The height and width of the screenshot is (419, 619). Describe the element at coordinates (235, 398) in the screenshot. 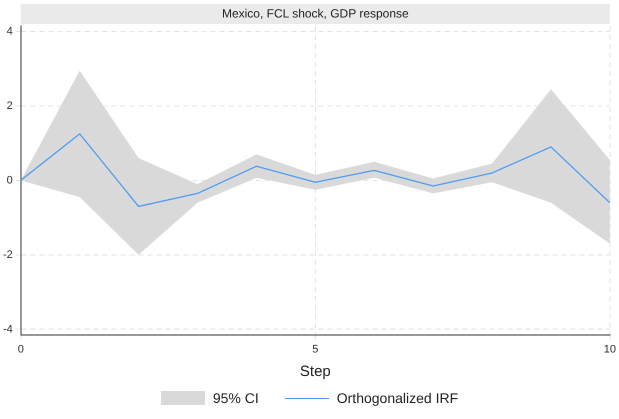

I see `text: 95% CI` at that location.